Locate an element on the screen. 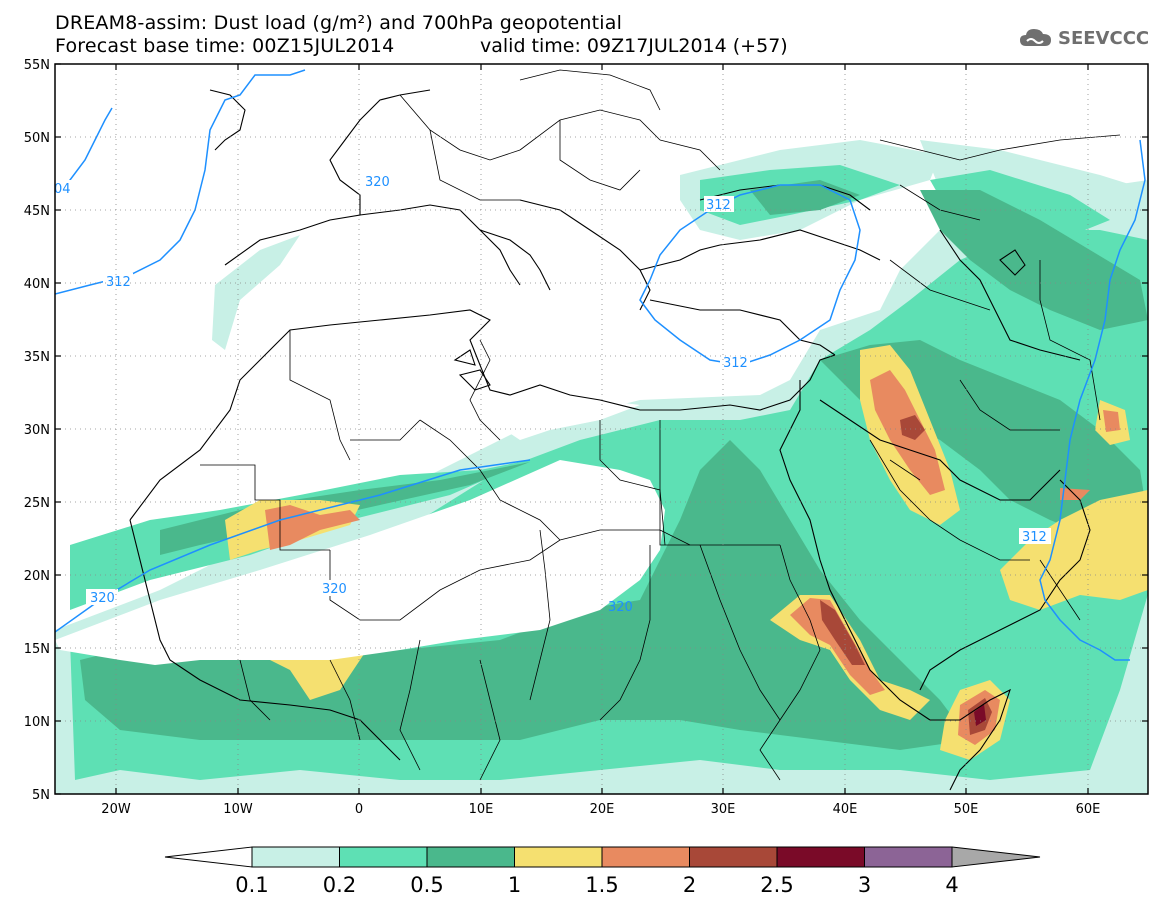 This screenshot has width=1165, height=907. lon-label: 20E is located at coordinates (602, 809).